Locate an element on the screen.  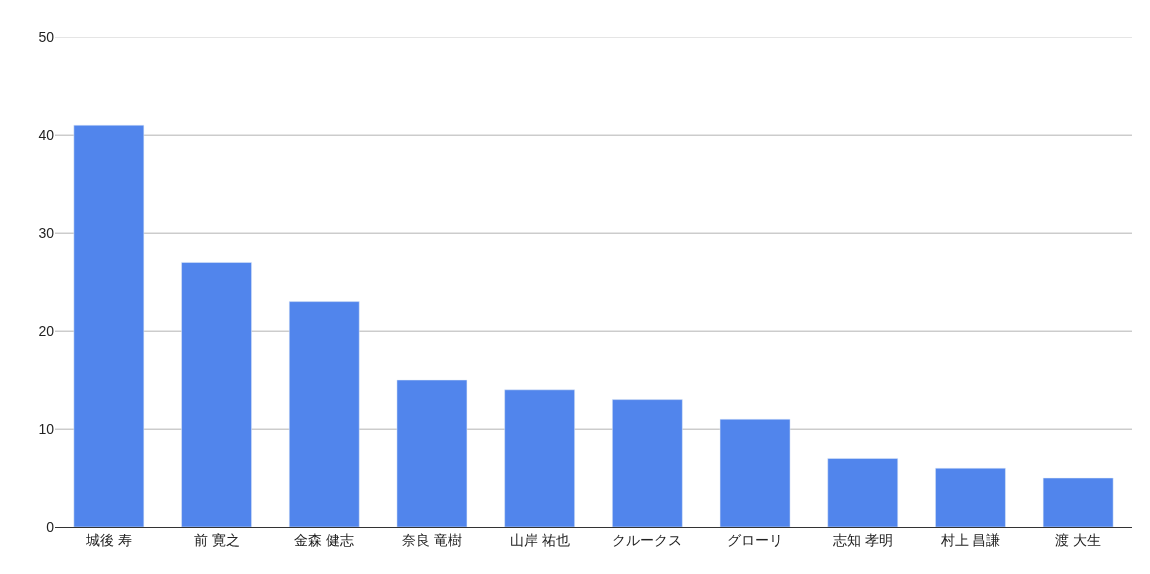
x-tick-label: 城後 寿 is located at coordinates (108, 539).